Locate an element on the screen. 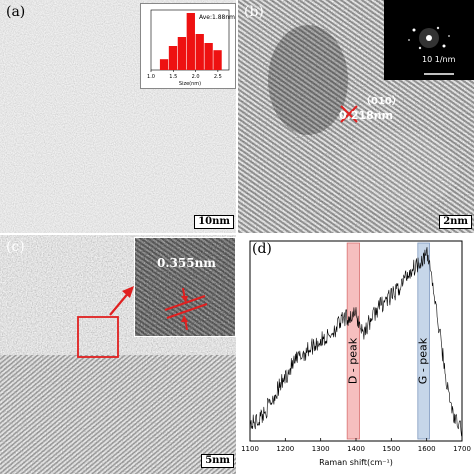 This screenshot has height=474, width=474. x-tick-label: 1400 is located at coordinates (356, 449).